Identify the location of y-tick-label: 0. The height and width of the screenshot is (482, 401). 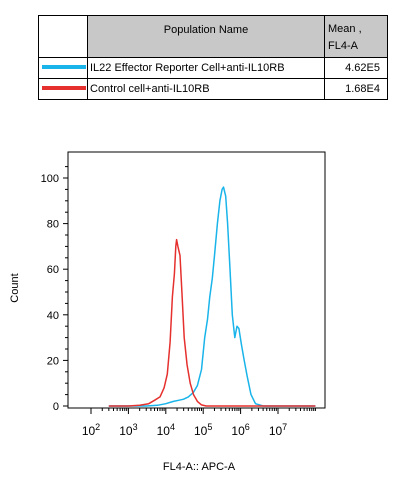
(56, 407).